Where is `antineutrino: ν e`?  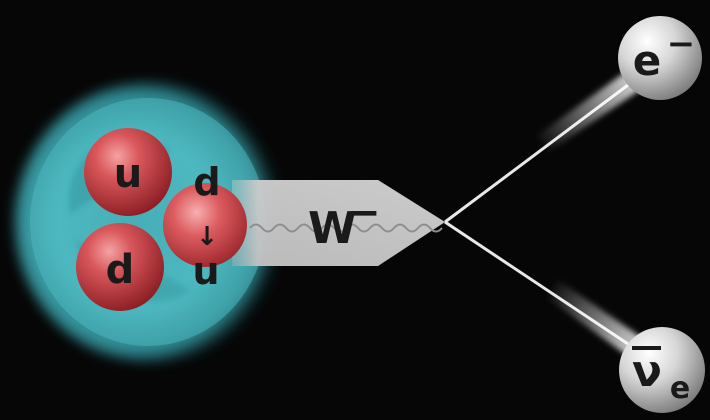
antineutrino: ν e is located at coordinates (662, 370).